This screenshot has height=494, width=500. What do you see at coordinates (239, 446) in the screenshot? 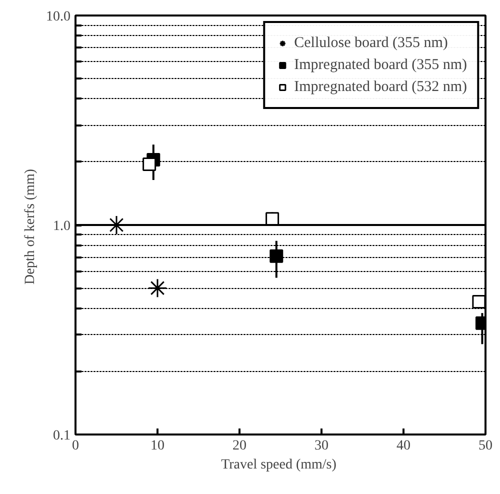
I see `x-tick-label: 20` at bounding box center [239, 446].